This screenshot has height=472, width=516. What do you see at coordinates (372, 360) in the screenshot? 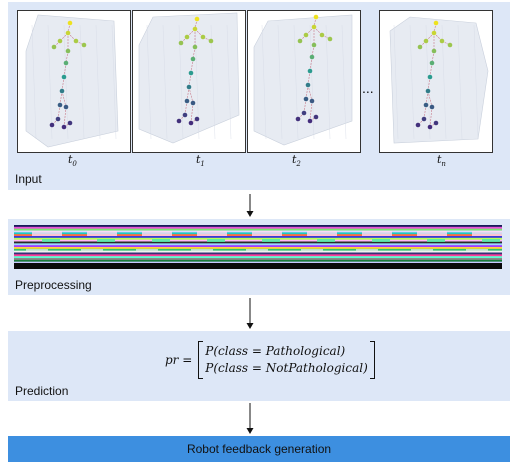
I see `right-bracket` at bounding box center [372, 360].